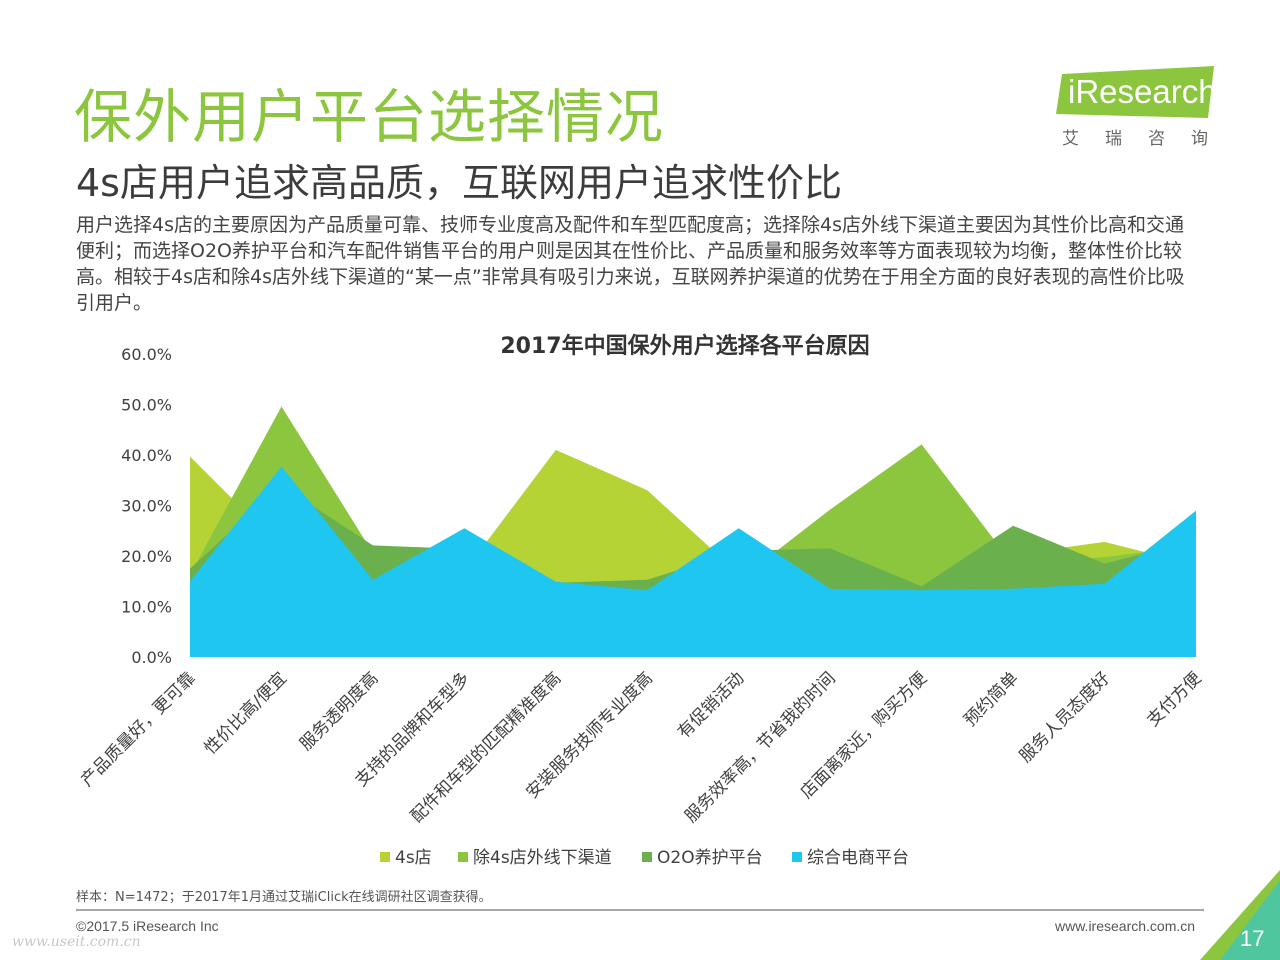 Image resolution: width=1280 pixels, height=960 pixels. What do you see at coordinates (151, 657) in the screenshot?
I see `y-tick-label: 0.0%` at bounding box center [151, 657].